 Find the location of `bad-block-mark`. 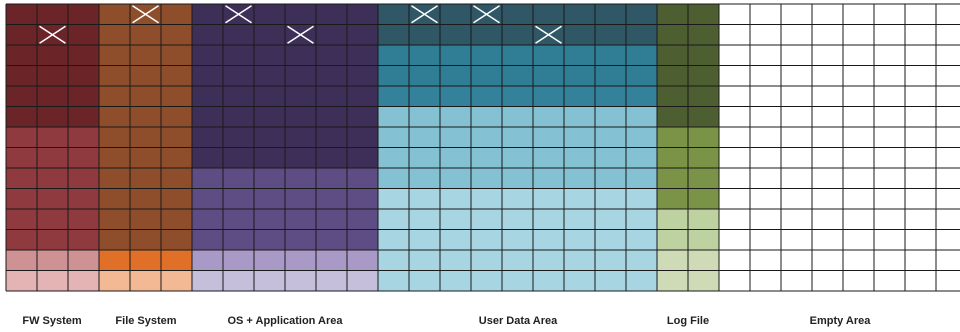

bad-block-mark is located at coordinates (300, 34).